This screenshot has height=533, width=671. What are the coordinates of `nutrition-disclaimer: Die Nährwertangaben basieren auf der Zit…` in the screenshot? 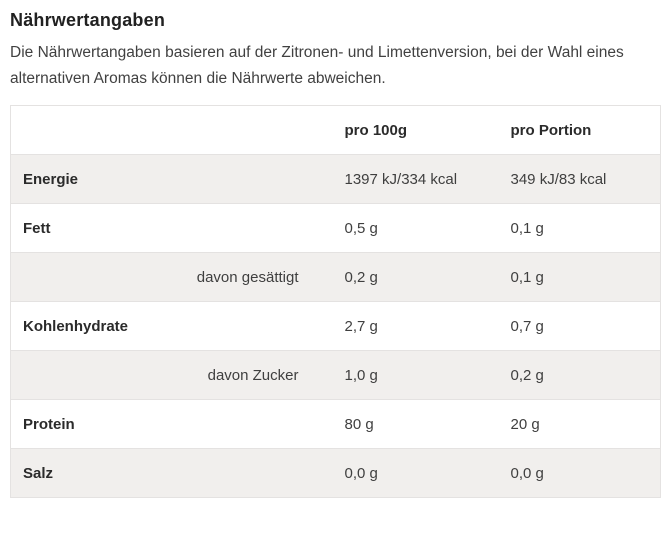 It's located at (317, 65).